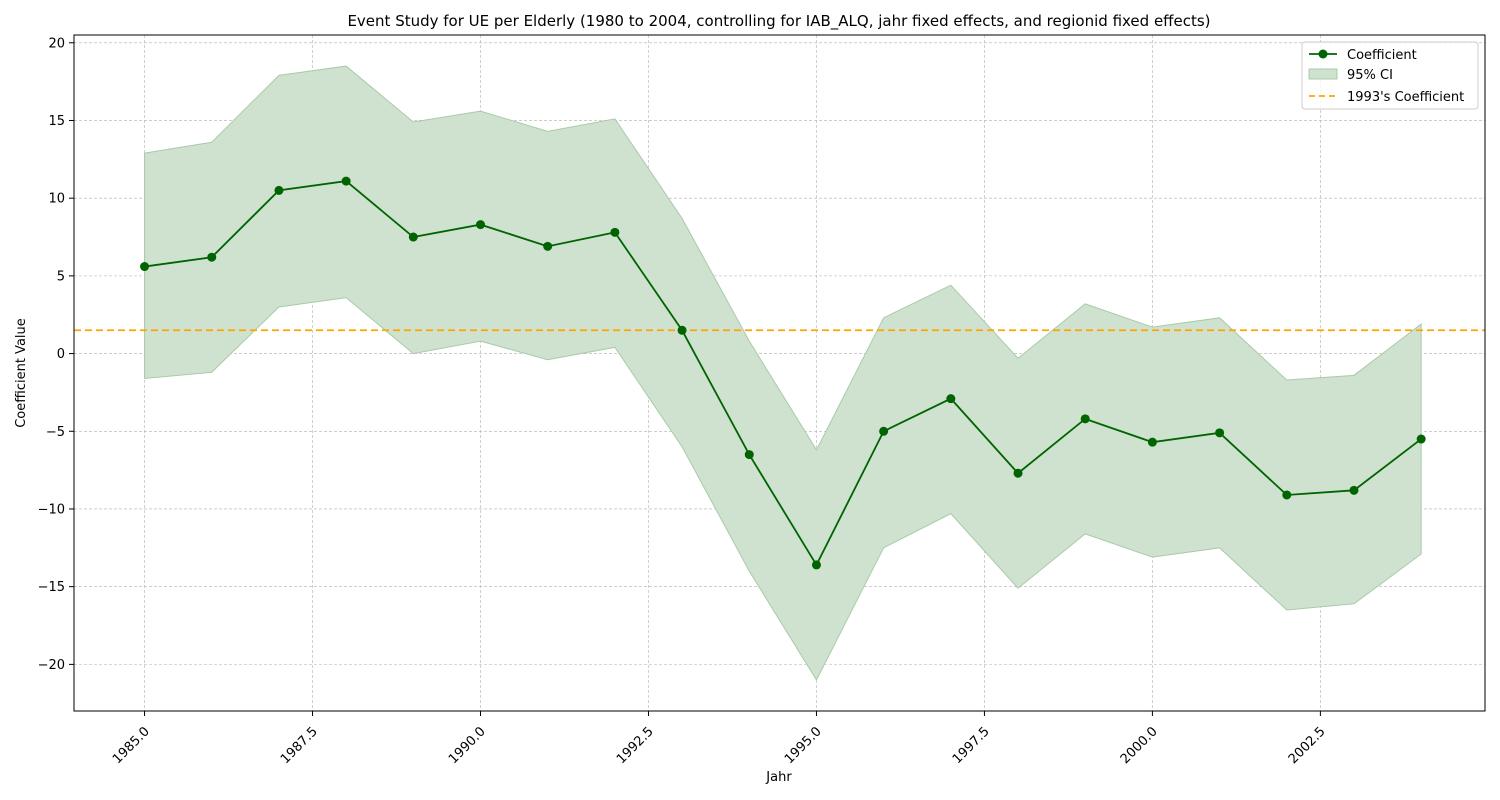 This screenshot has width=1500, height=800. I want to click on legend-coefficient-label: Coefficient, so click(1382, 55).